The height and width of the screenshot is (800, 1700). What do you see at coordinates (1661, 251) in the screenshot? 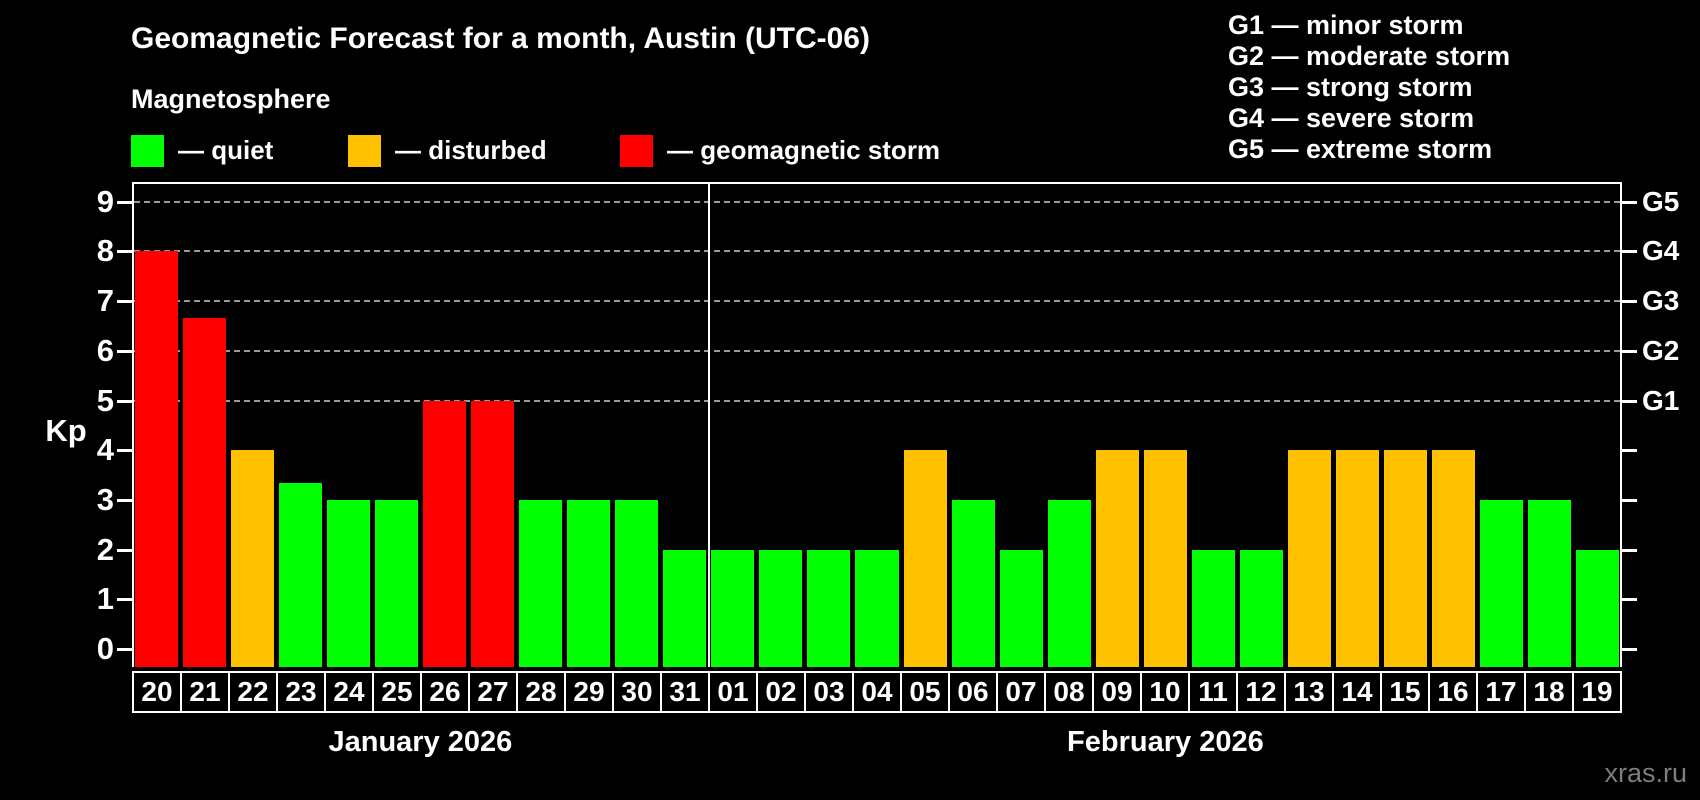
I see `right-axis-label-g4: G4` at bounding box center [1661, 251].